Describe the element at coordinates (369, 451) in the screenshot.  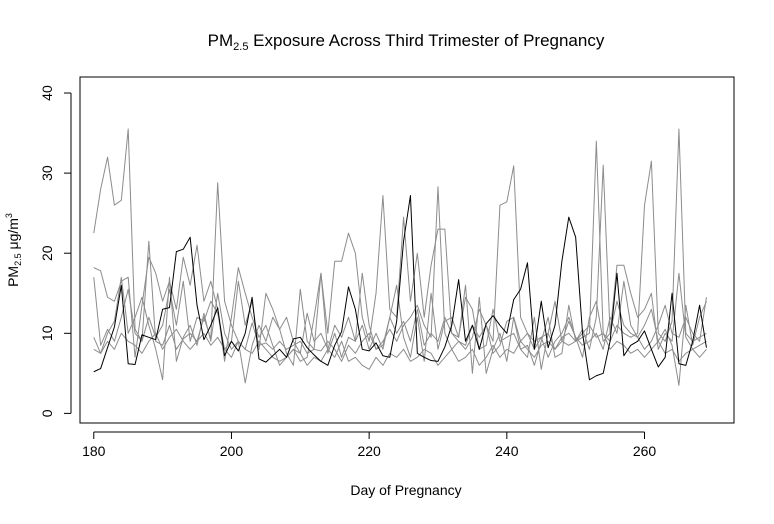
I see `x-tick-label: 220` at that location.